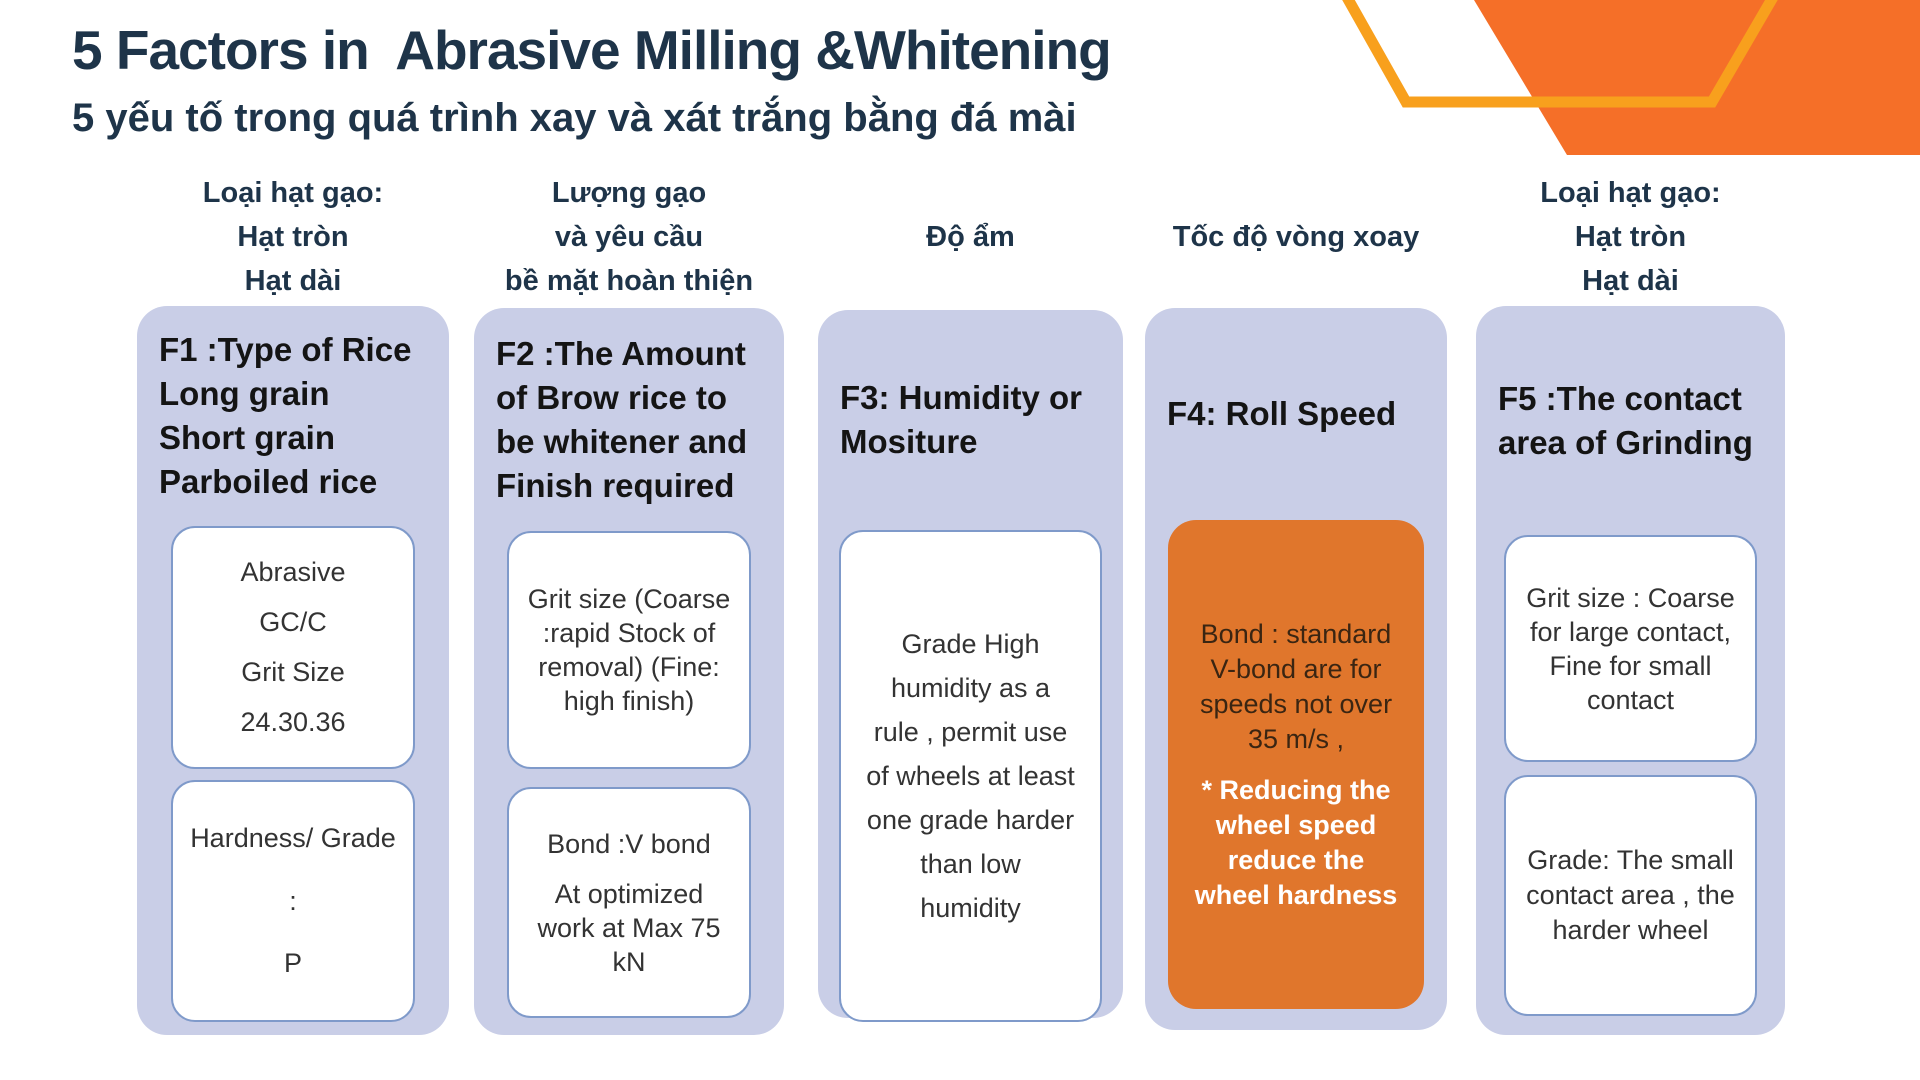 The height and width of the screenshot is (1080, 1920). I want to click on factor-heading-line: area of Grinding, so click(1625, 442).